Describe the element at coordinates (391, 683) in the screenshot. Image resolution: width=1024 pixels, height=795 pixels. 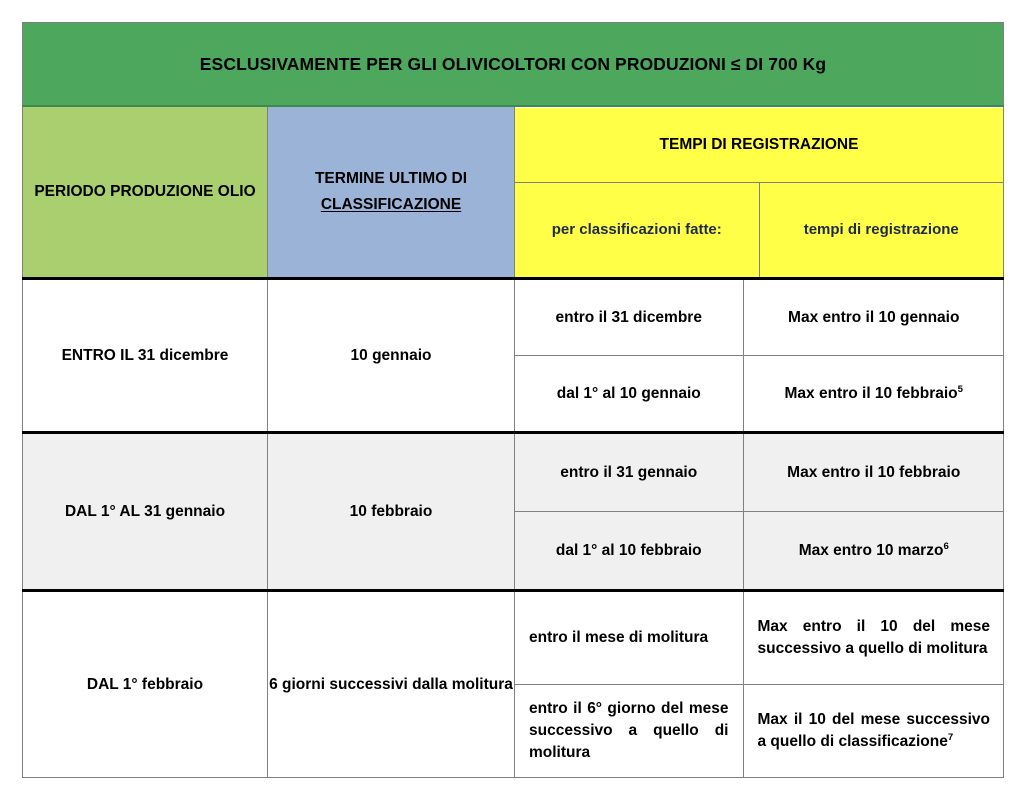
I see `row-deadline: 6 giorni successivi dalla molitura` at that location.